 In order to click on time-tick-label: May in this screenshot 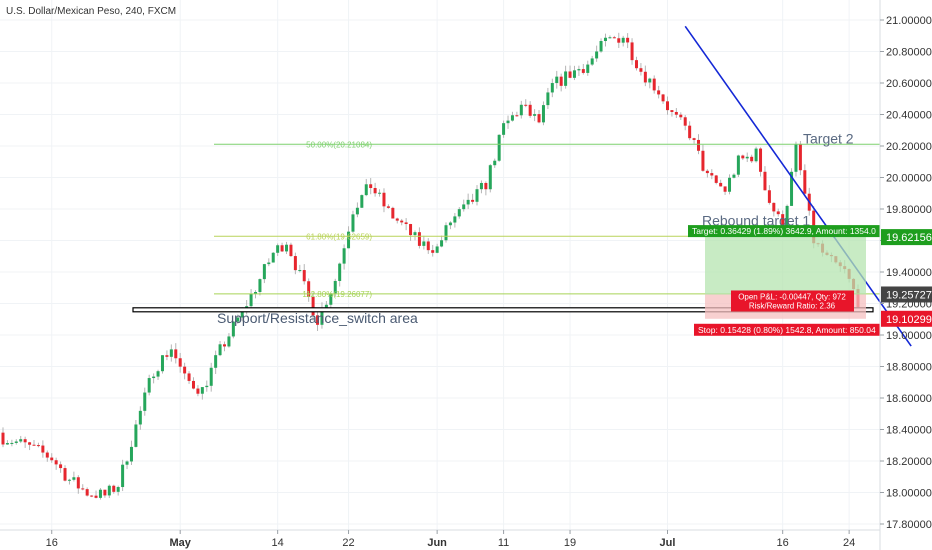, I will do `click(180, 543)`.